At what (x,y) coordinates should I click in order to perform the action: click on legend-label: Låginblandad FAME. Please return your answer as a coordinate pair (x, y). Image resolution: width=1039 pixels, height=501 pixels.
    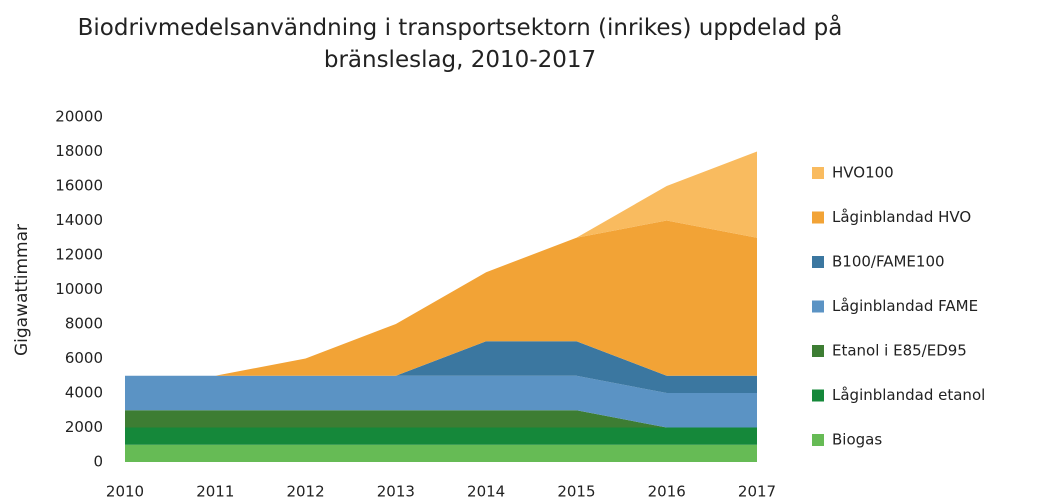
    Looking at the image, I should click on (905, 306).